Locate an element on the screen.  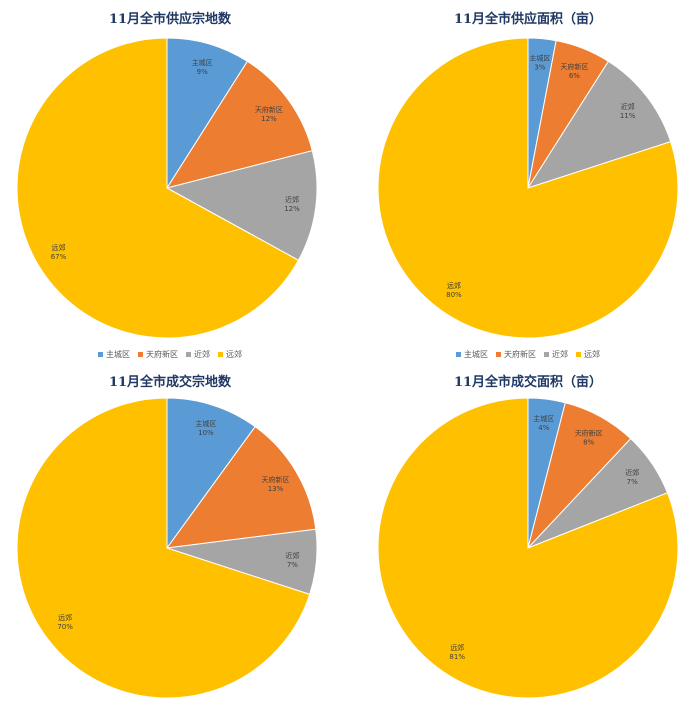
legend-supply-parcels: 主城区 天府新区 近郊 远郊 is located at coordinates (170, 354).